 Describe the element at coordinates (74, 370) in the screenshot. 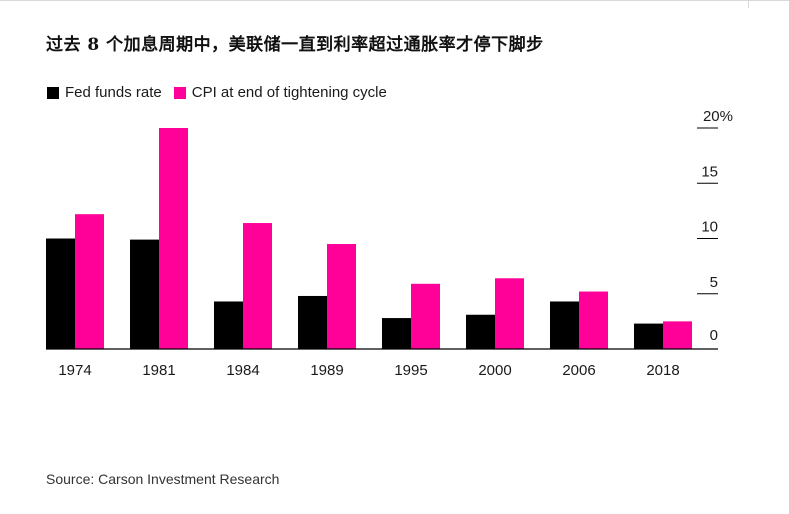

I see `x-tick-label-1974: 1974` at that location.